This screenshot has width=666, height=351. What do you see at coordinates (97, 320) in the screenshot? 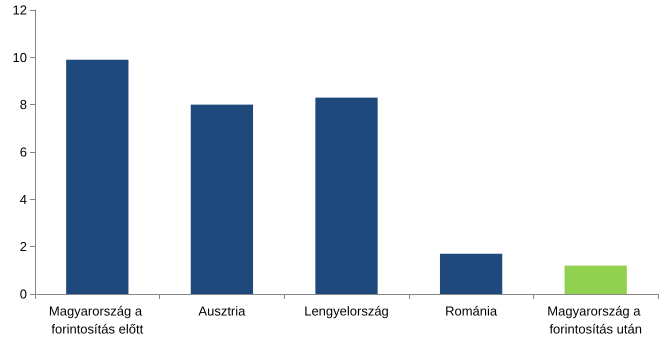
I see `x-tick-label: Magyarország a forintosítás előtt` at bounding box center [97, 320].